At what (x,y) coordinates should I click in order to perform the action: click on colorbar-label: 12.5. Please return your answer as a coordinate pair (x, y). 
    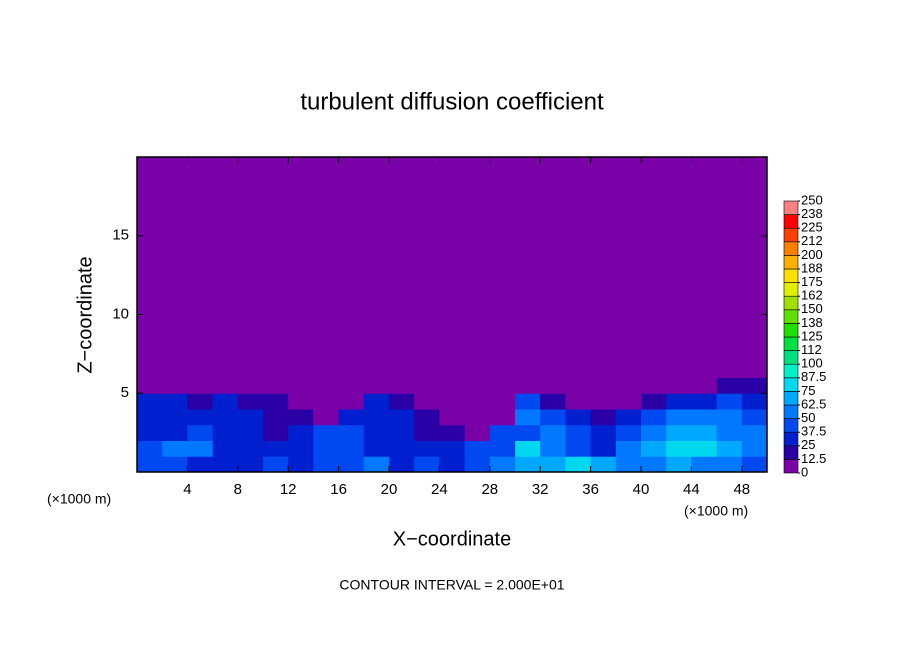
    Looking at the image, I should click on (813, 458).